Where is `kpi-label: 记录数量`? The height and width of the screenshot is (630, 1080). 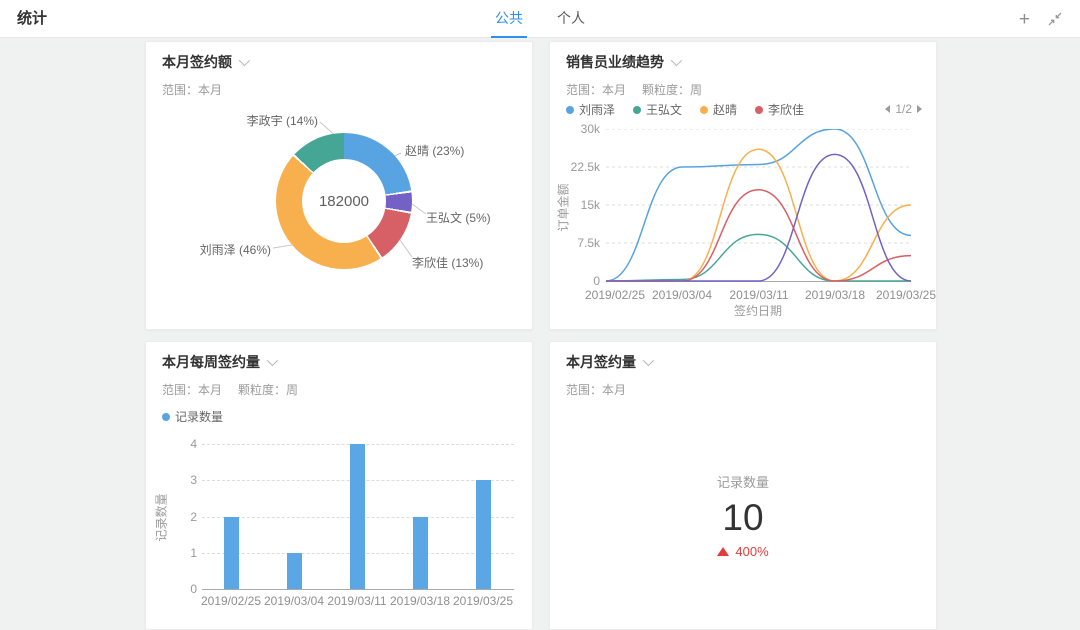 kpi-label: 记录数量 is located at coordinates (742, 482).